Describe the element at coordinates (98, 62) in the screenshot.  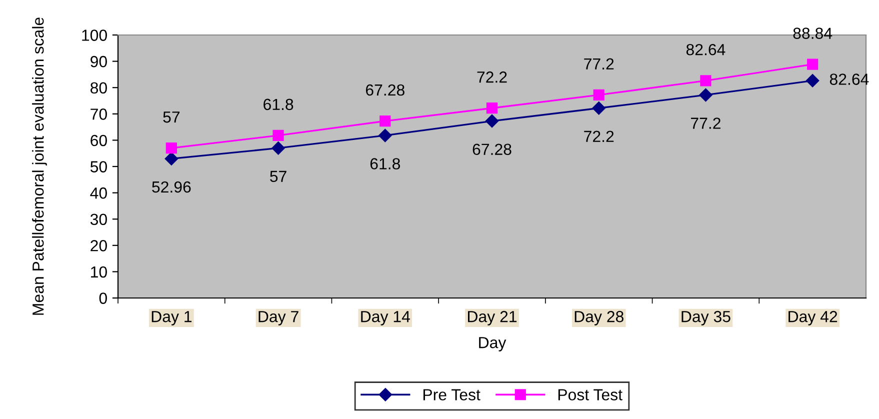
I see `y-tick-label: 90` at that location.